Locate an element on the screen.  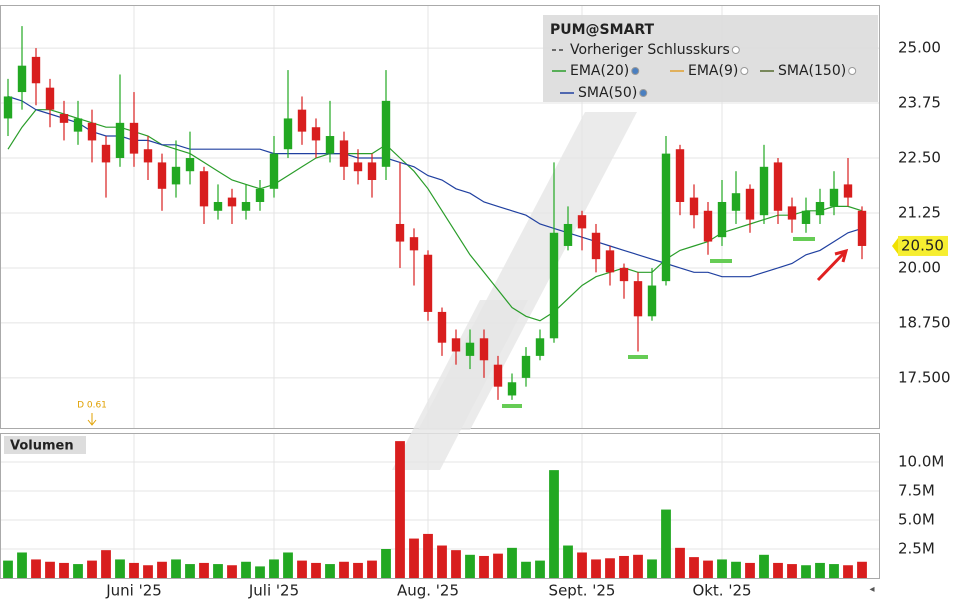
legend-entry: EMA(9) is located at coordinates (713, 71).